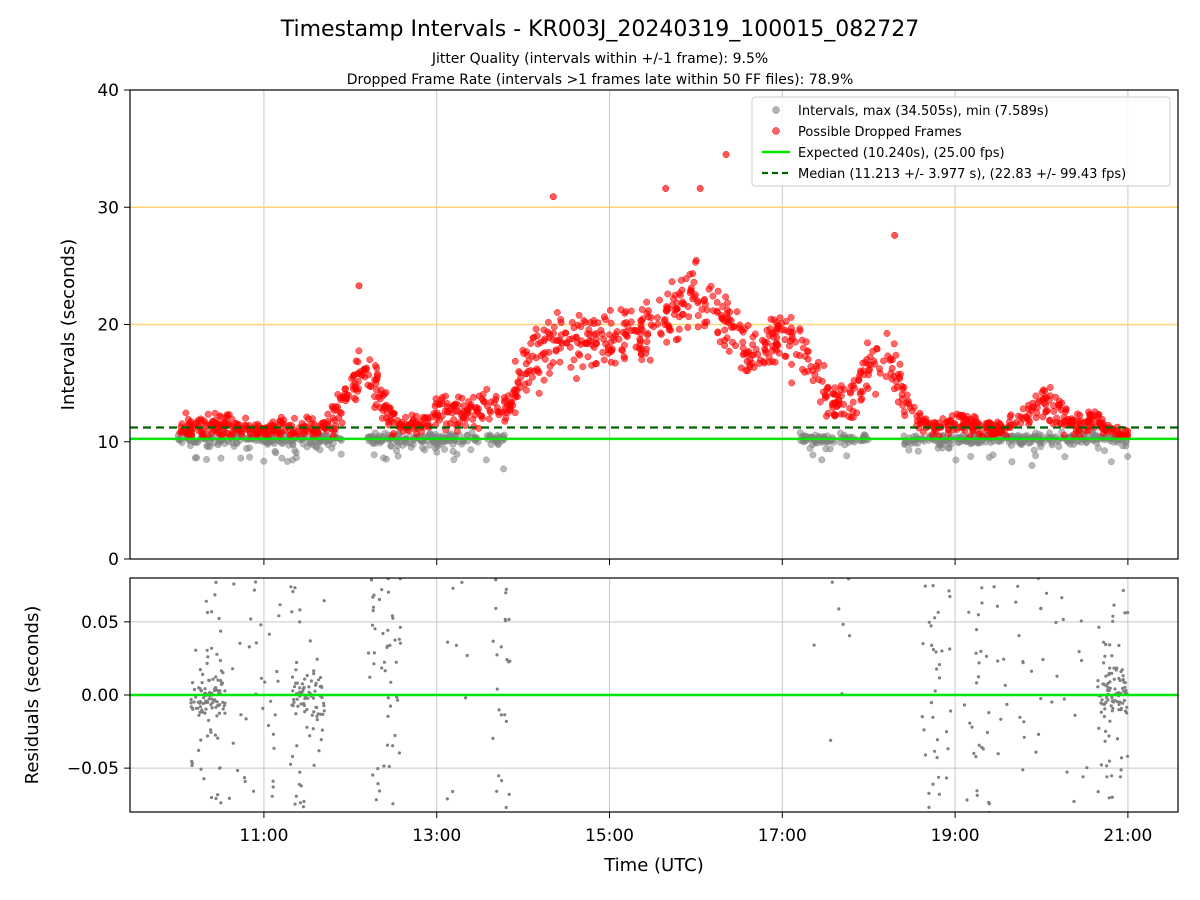 The height and width of the screenshot is (900, 1200). I want to click on legend-label-0: Intervals, max (34.505s), min (7.589s), so click(923, 111).